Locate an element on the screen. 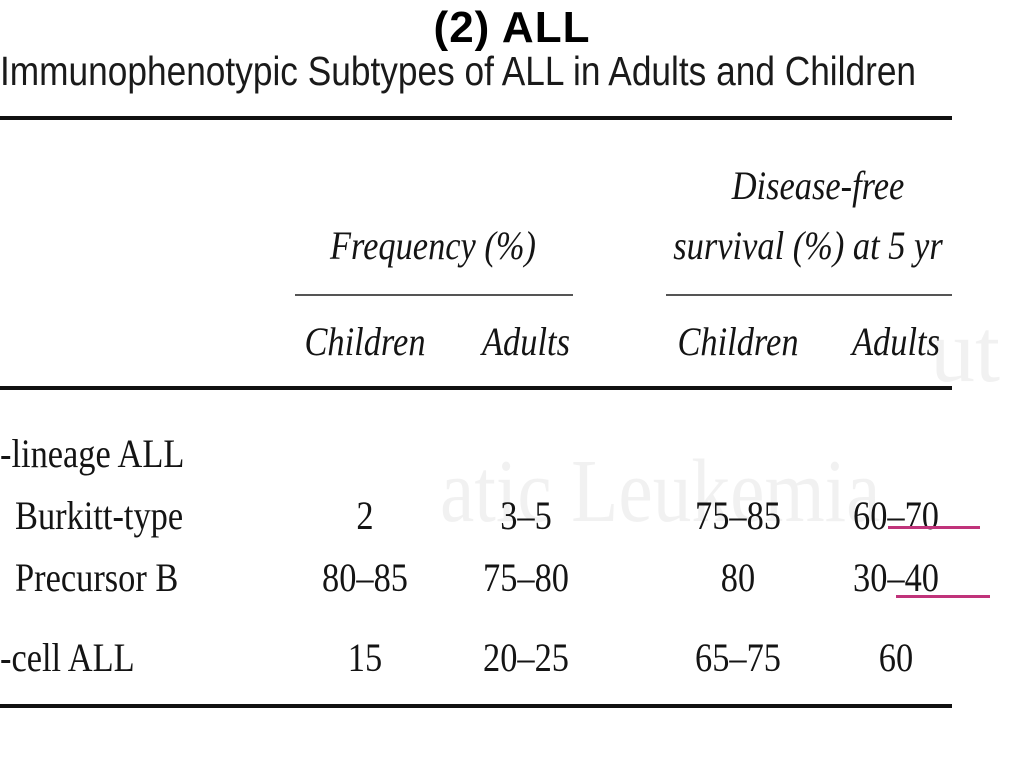 Image resolution: width=1024 pixels, height=768 pixels. highlight-underline-precursor is located at coordinates (943, 596).